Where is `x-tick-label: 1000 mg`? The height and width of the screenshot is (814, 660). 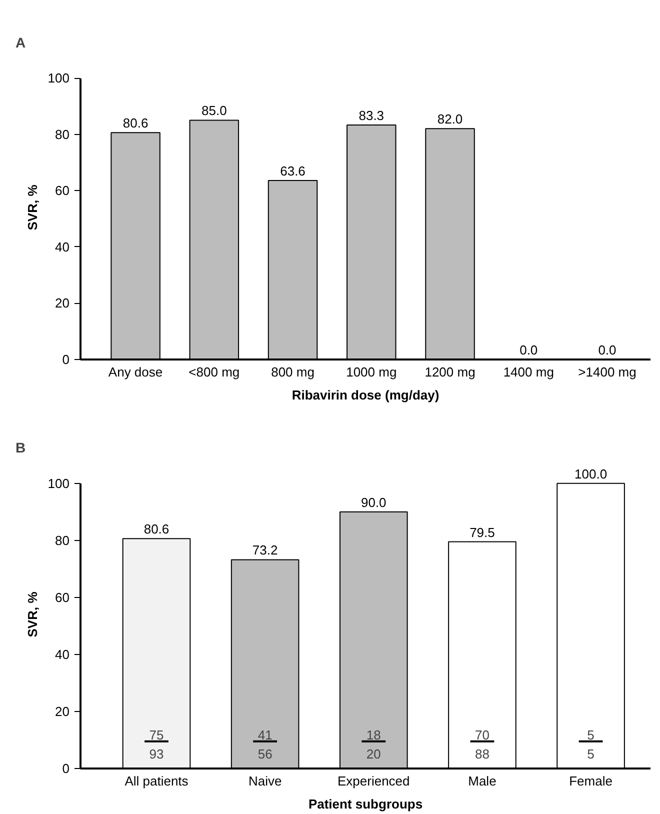 x-tick-label: 1000 mg is located at coordinates (371, 372).